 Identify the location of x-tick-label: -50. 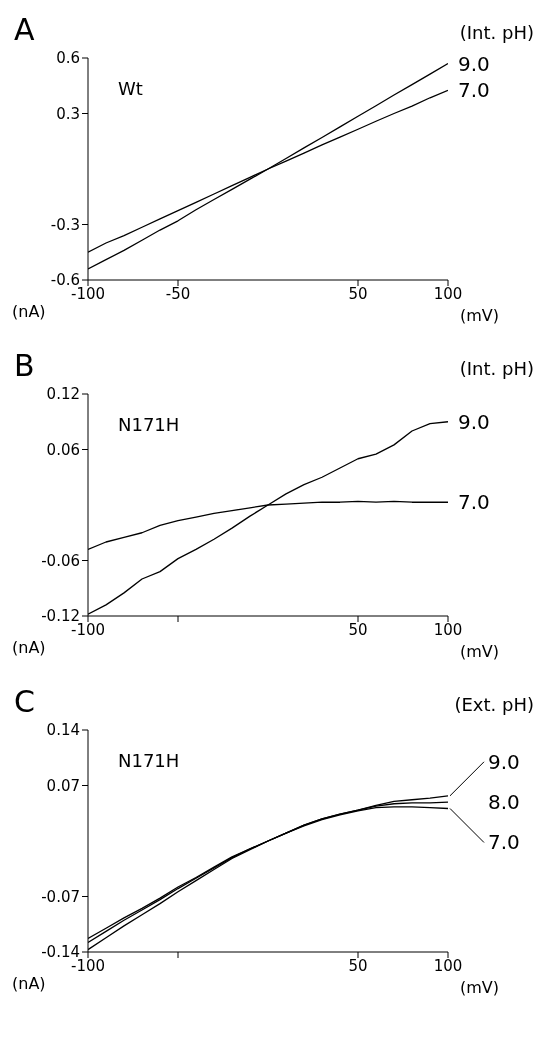
(178, 293).